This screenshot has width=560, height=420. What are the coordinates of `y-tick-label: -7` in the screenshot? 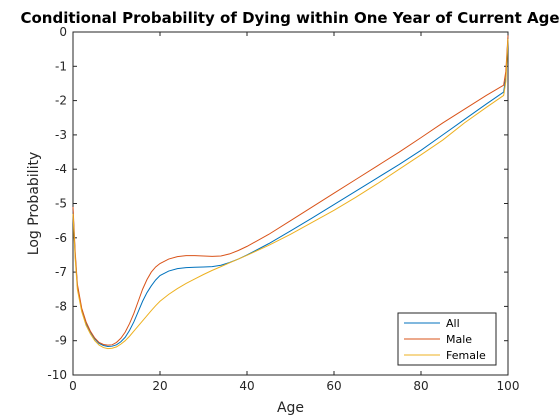 It's located at (61, 272).